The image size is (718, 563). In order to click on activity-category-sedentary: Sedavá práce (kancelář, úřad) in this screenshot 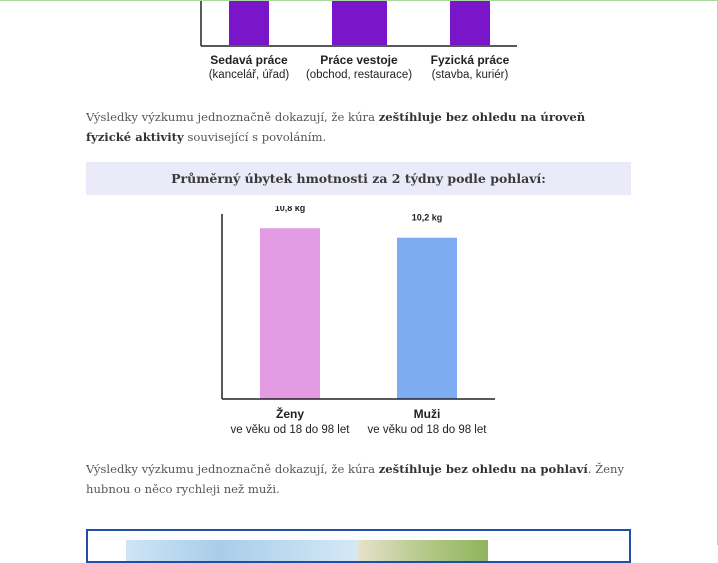, I will do `click(249, 67)`.